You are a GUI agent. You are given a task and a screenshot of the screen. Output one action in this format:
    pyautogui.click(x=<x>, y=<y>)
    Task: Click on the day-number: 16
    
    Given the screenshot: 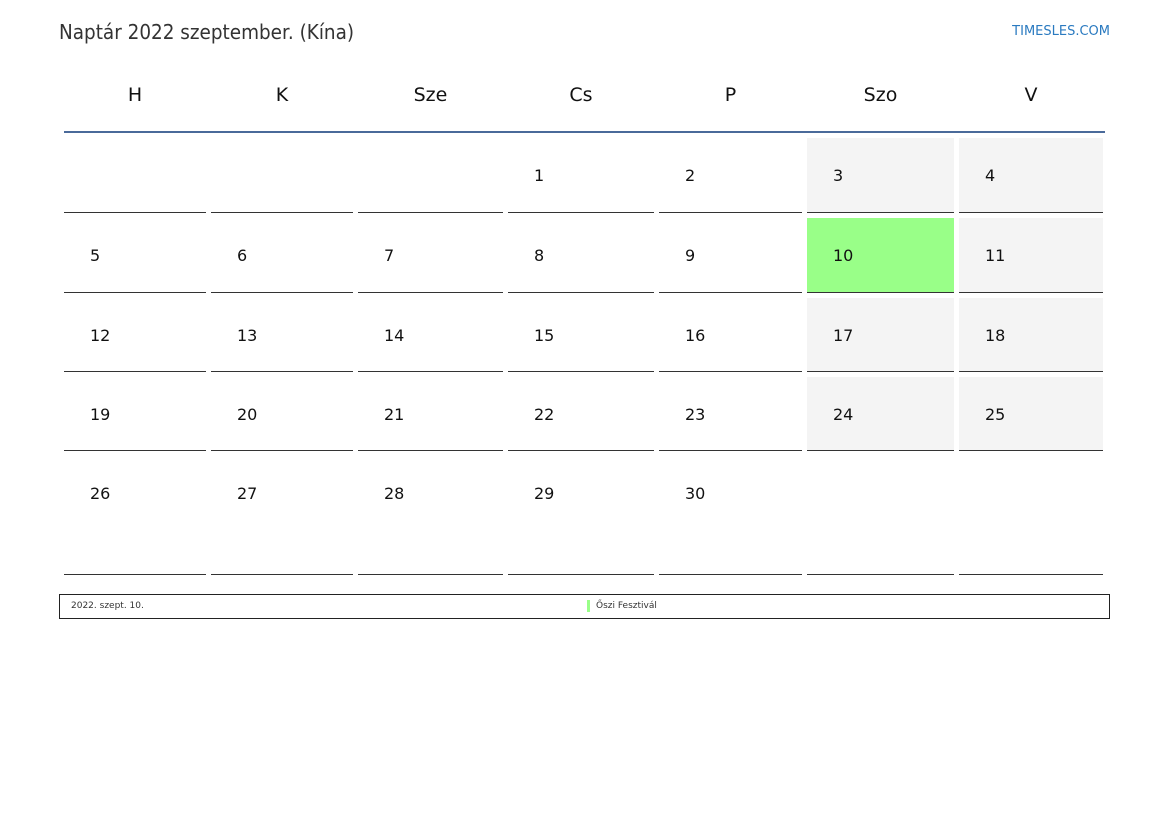 What is the action you would take?
    pyautogui.click(x=695, y=335)
    